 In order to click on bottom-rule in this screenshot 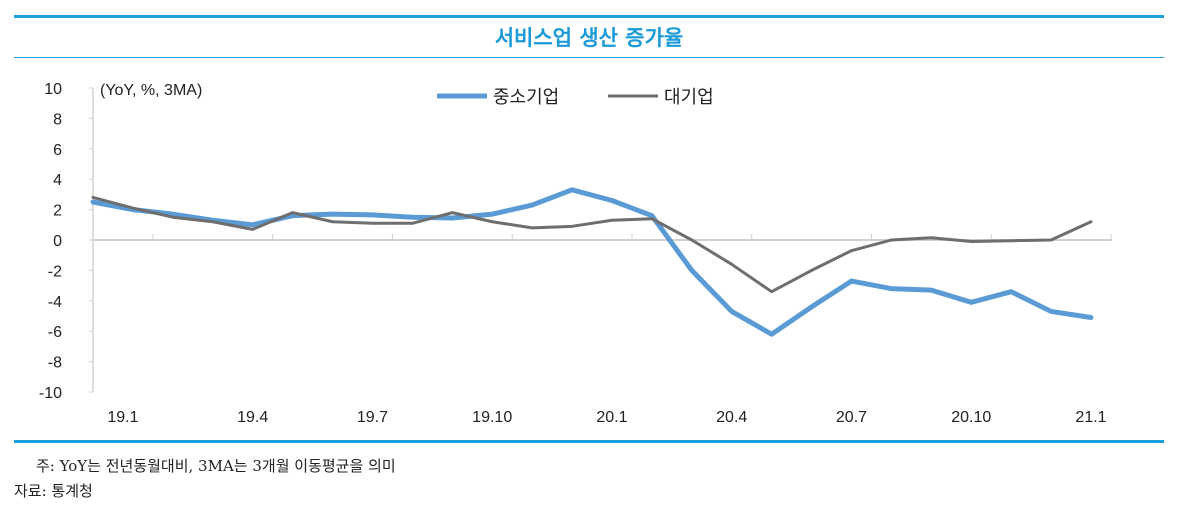, I will do `click(589, 441)`.